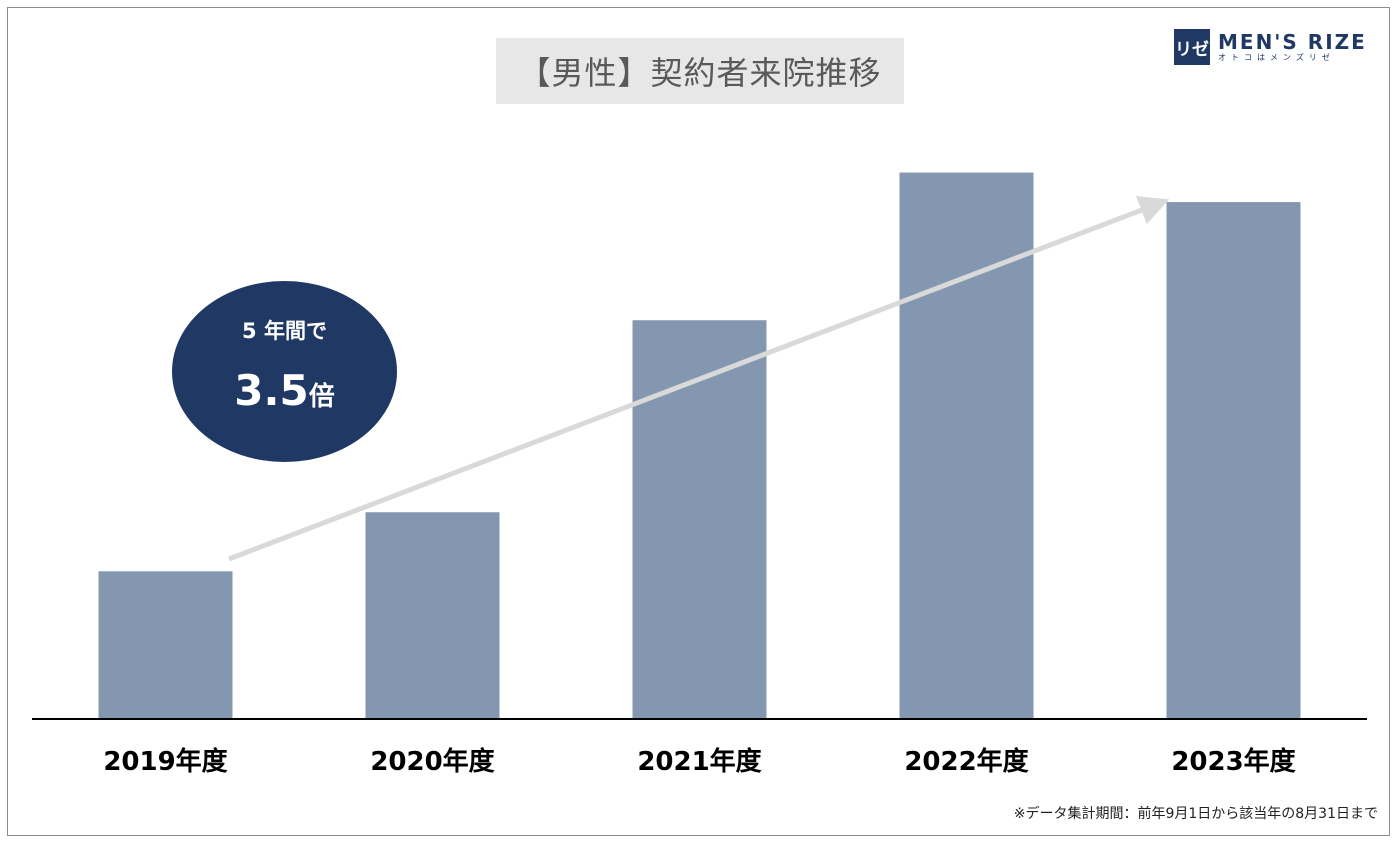 The width and height of the screenshot is (1395, 843). I want to click on x-tick-label: 2023年度, so click(1233, 761).